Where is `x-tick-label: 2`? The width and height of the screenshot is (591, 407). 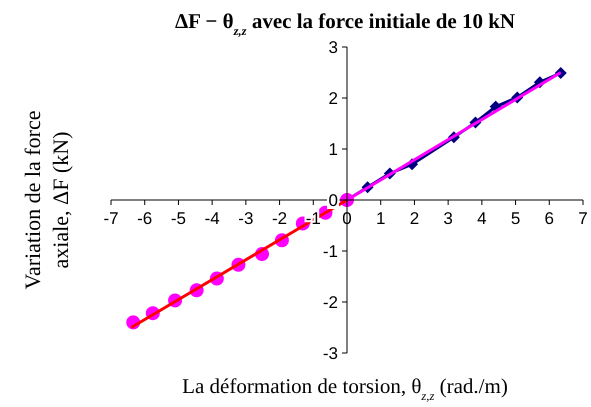 x-tick-label: 2 is located at coordinates (415, 218).